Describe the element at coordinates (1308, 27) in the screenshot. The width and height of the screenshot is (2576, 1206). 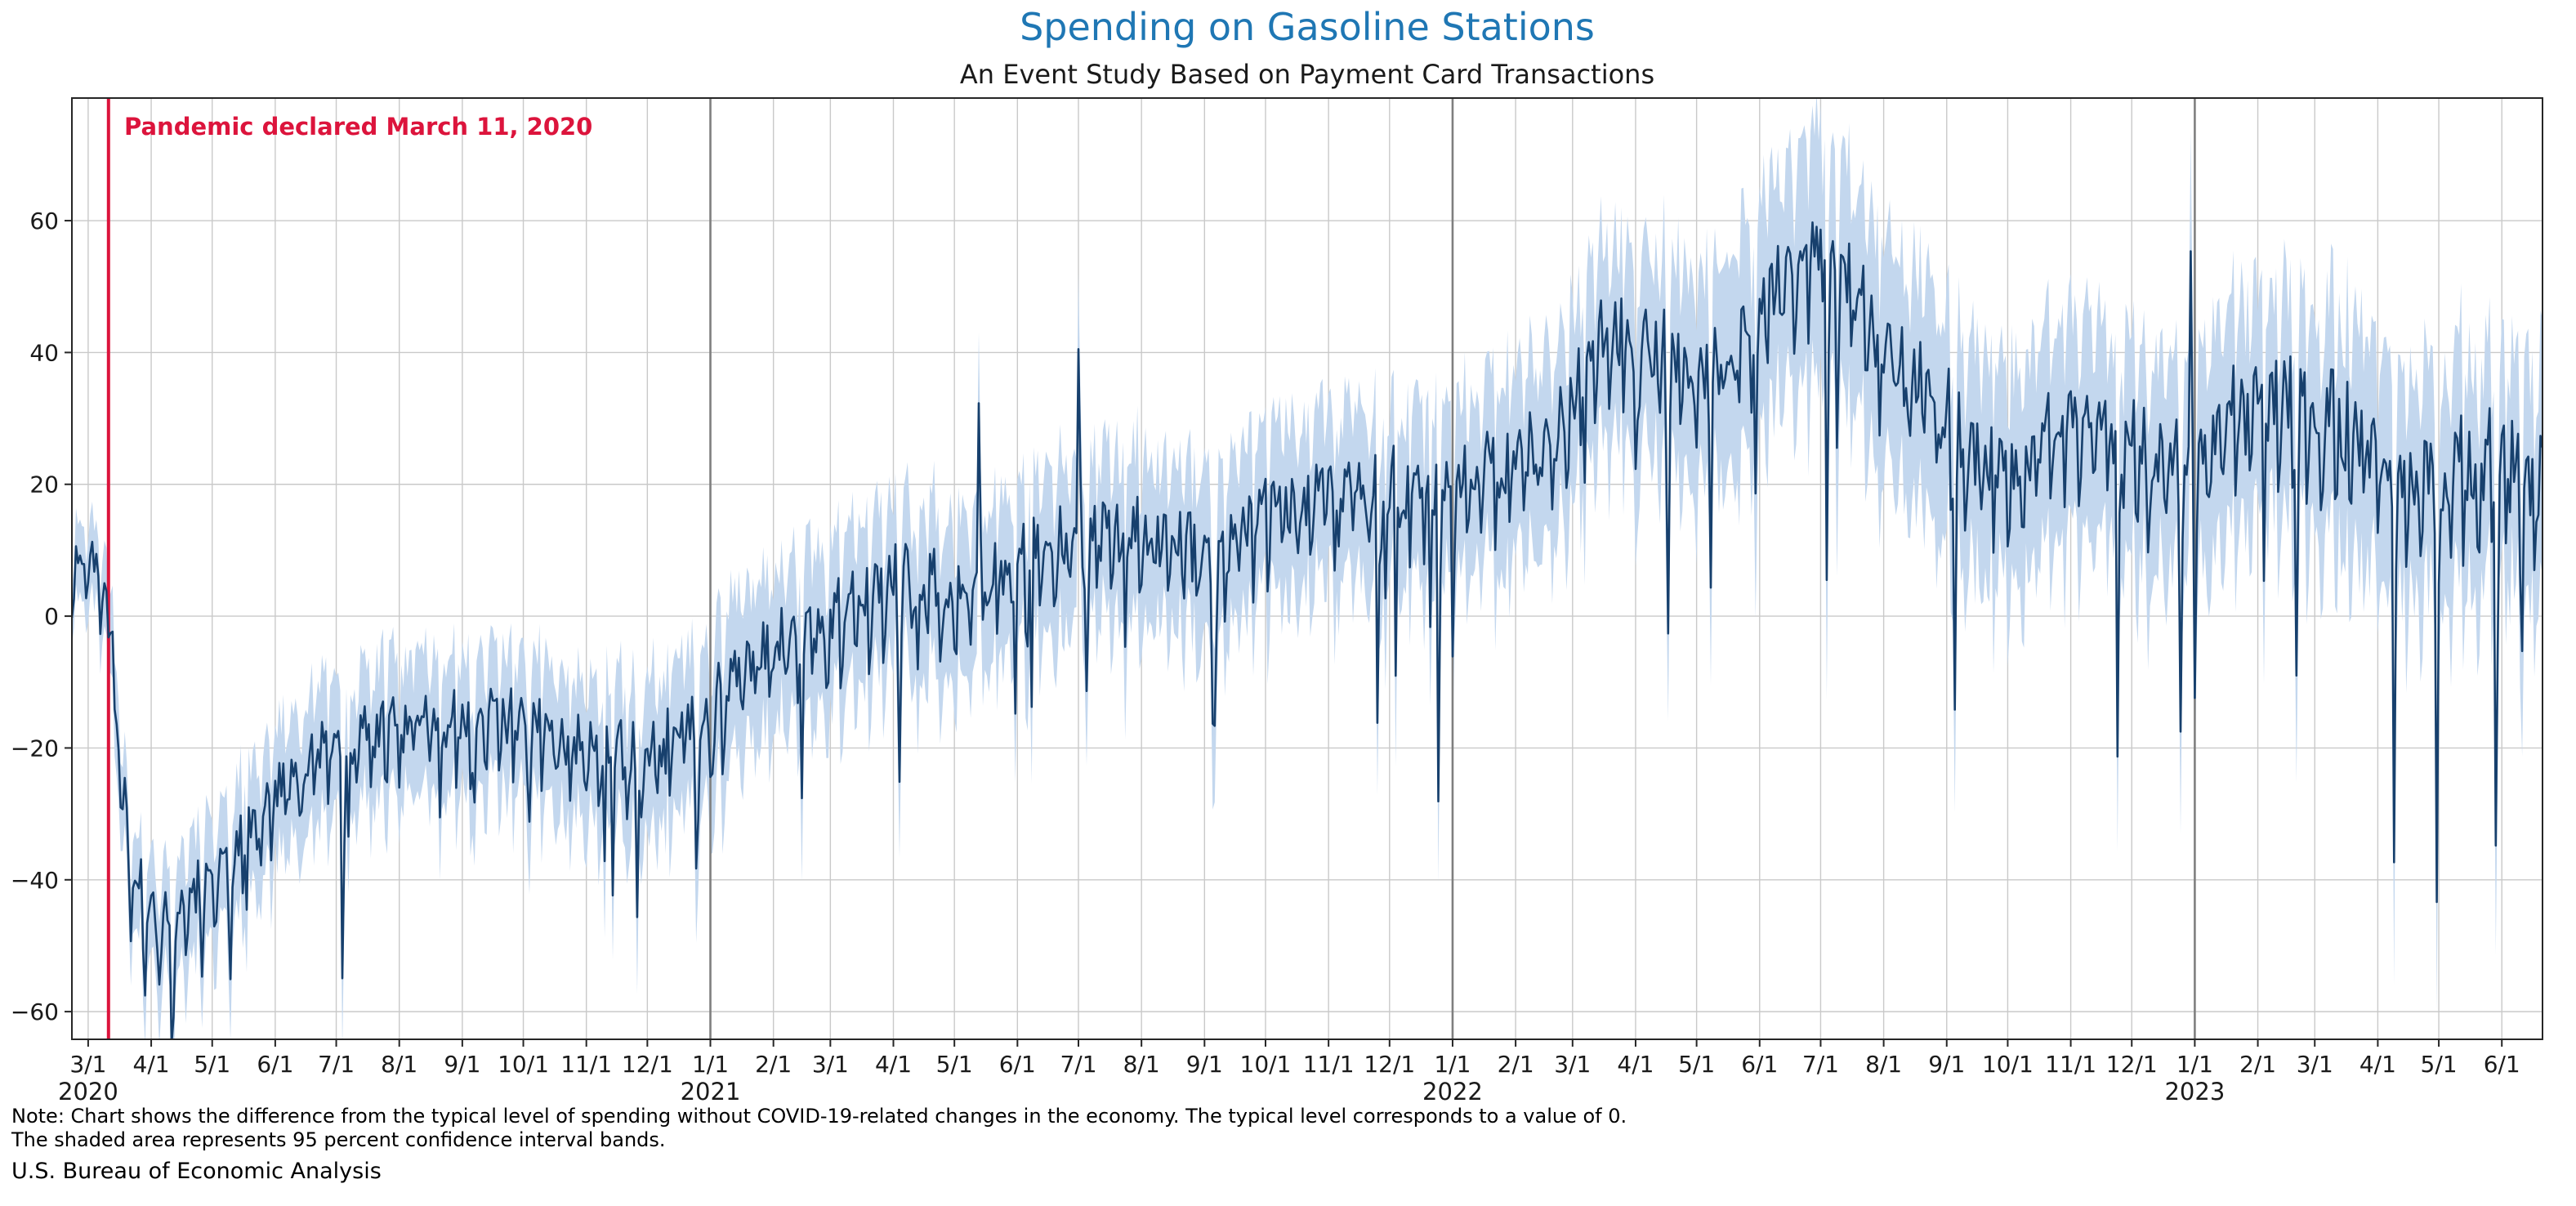
I see `chart-title: Spending on Gasoline Stations` at that location.